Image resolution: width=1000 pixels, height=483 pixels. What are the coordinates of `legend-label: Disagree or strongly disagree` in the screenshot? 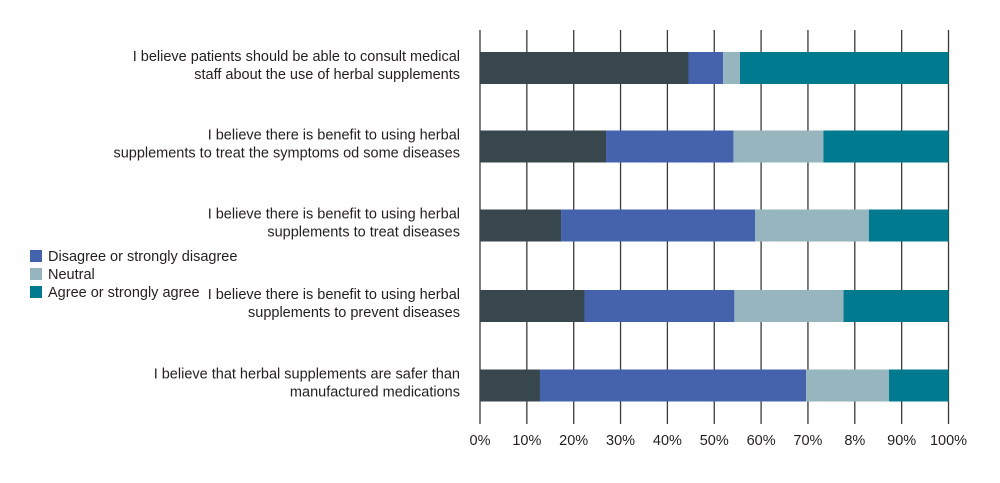 It's located at (142, 257).